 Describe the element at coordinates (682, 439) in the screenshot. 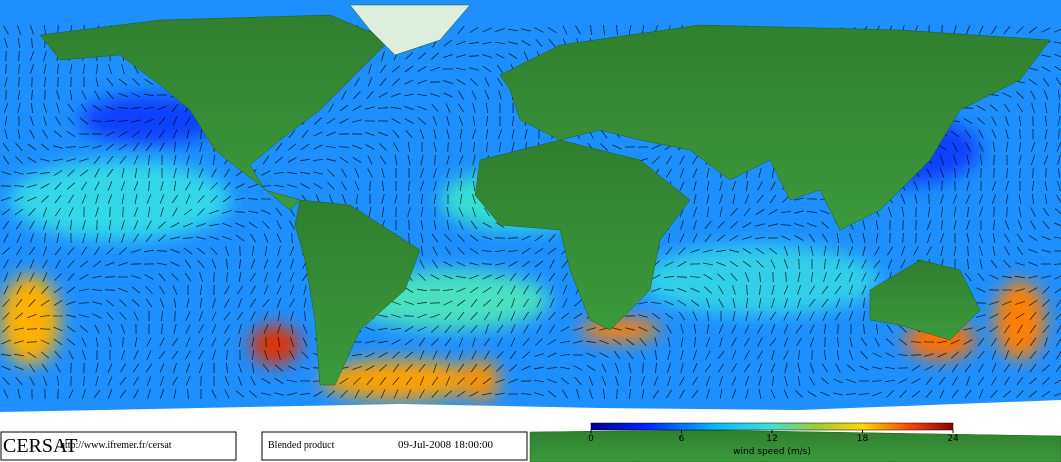

I see `colorbar-tick-label: 6` at that location.